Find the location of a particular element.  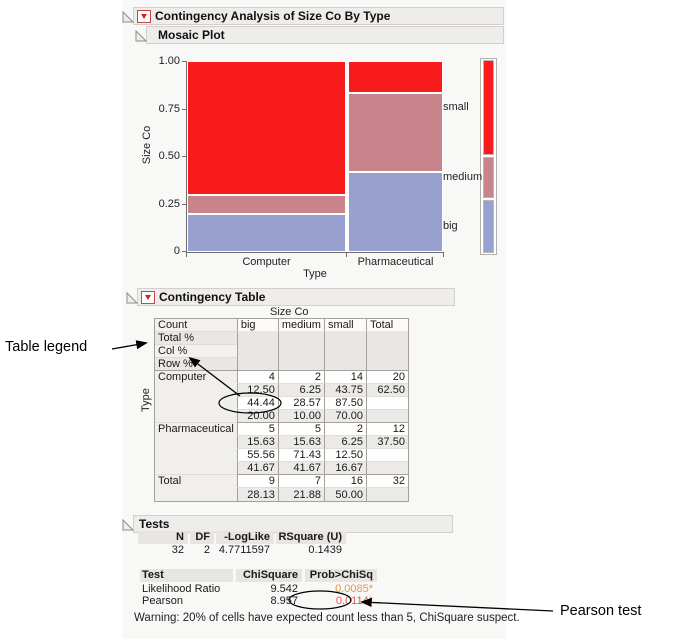

mosaic-cell-computer-medium is located at coordinates (266, 204).